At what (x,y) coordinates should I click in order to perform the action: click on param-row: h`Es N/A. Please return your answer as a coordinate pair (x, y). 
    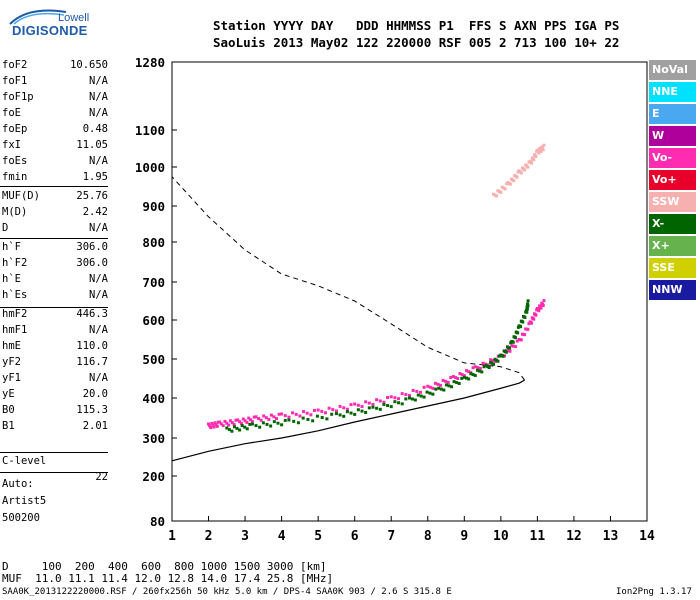
    Looking at the image, I should click on (55, 295).